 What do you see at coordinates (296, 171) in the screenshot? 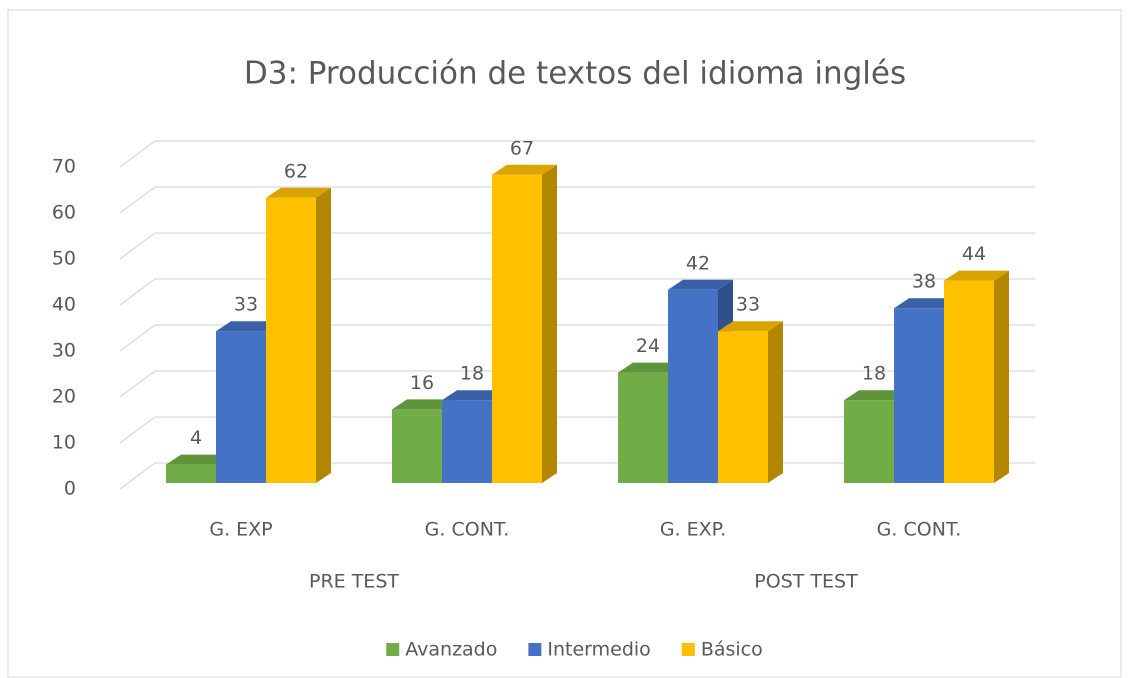
I see `value-label: 62` at bounding box center [296, 171].